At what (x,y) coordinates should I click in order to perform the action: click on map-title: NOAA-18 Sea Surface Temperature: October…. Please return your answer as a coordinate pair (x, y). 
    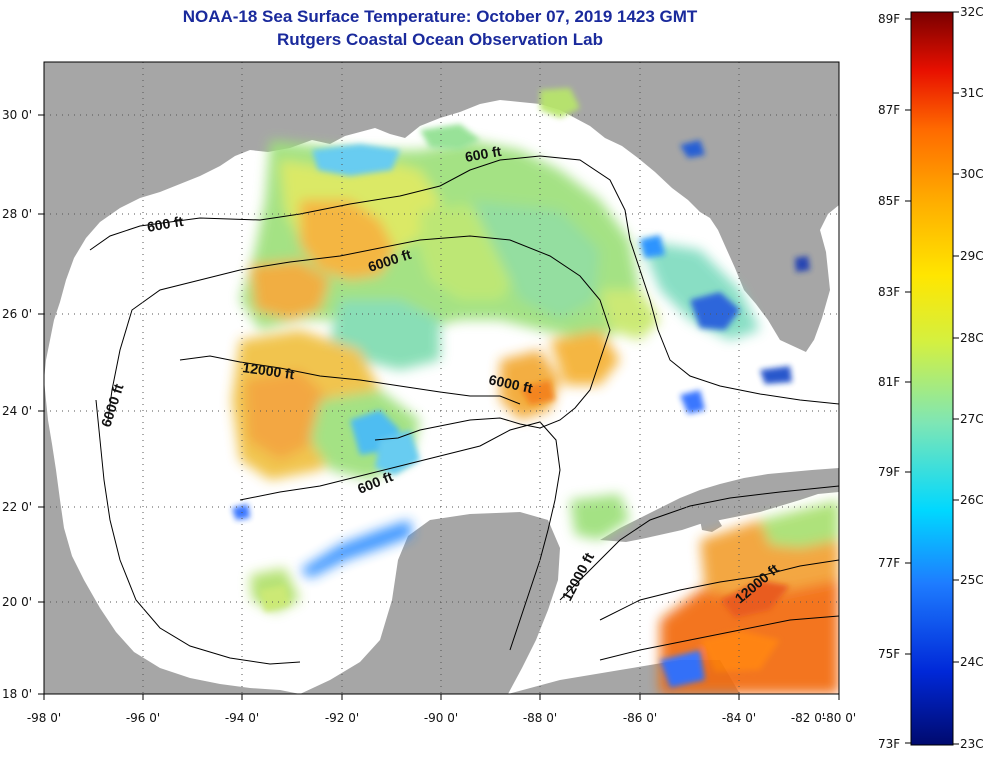
    Looking at the image, I should click on (440, 16).